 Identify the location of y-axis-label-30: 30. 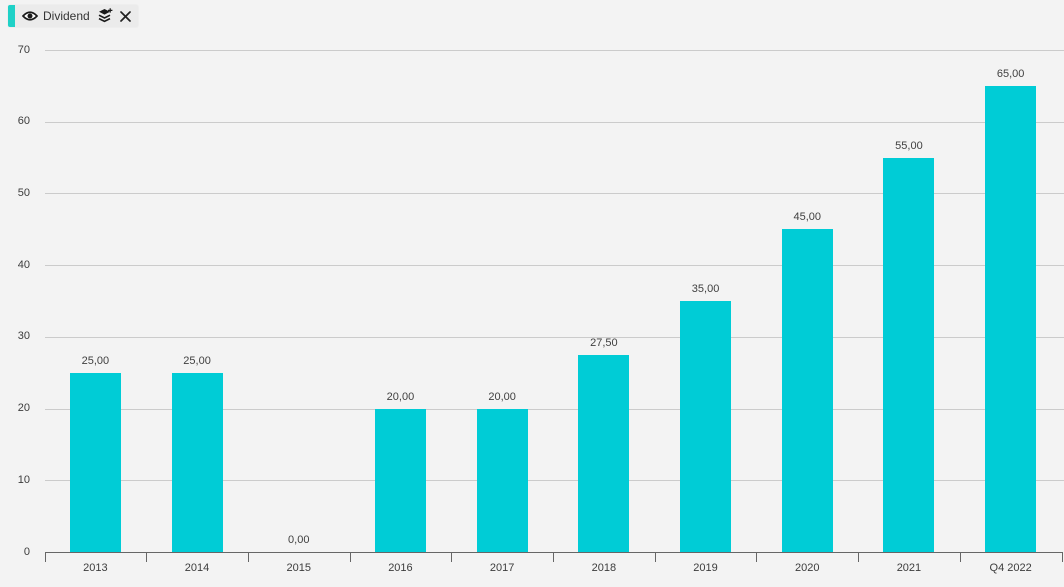
(23, 336).